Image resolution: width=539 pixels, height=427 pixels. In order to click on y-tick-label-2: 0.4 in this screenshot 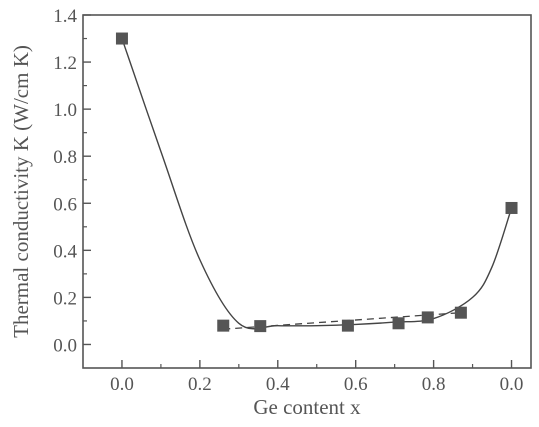, I will do `click(65, 251)`.